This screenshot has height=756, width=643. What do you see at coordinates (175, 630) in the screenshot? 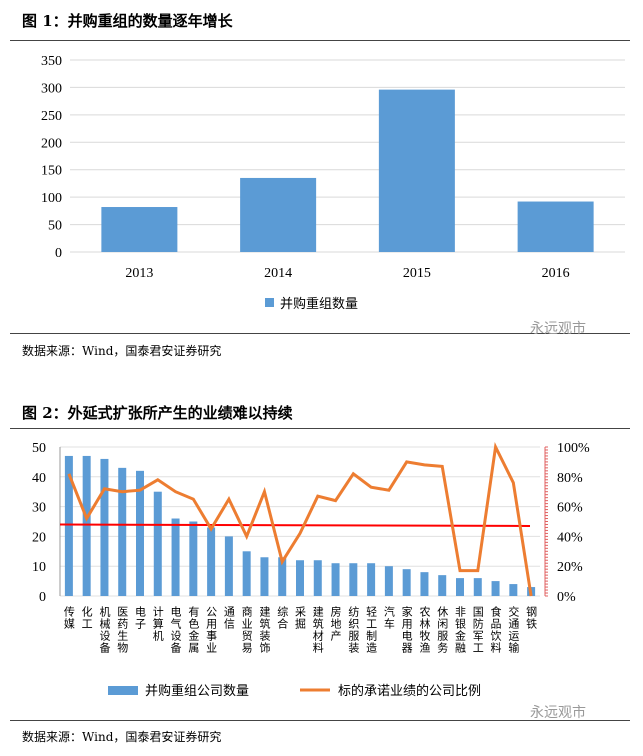
I see `x-tick-label: 电气设备` at bounding box center [175, 630].